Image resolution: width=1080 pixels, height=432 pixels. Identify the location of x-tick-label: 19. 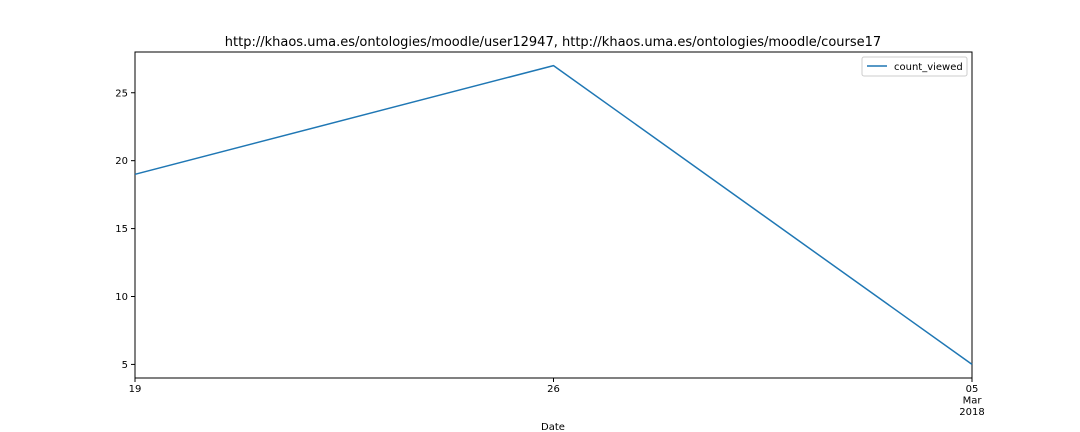
(135, 389).